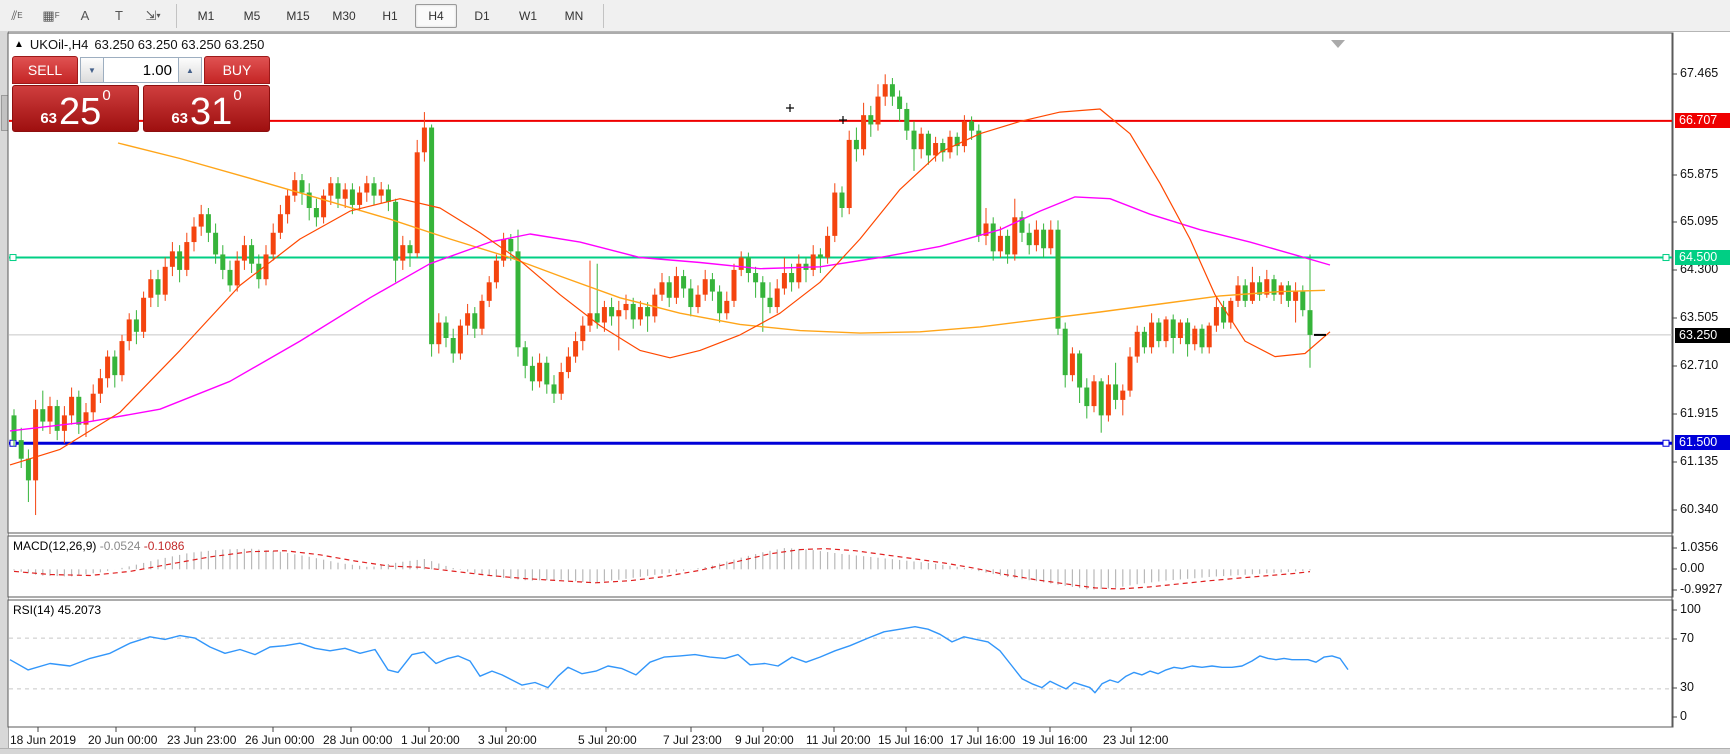  I want to click on buy-price-tile: 63 31 0, so click(206, 108).